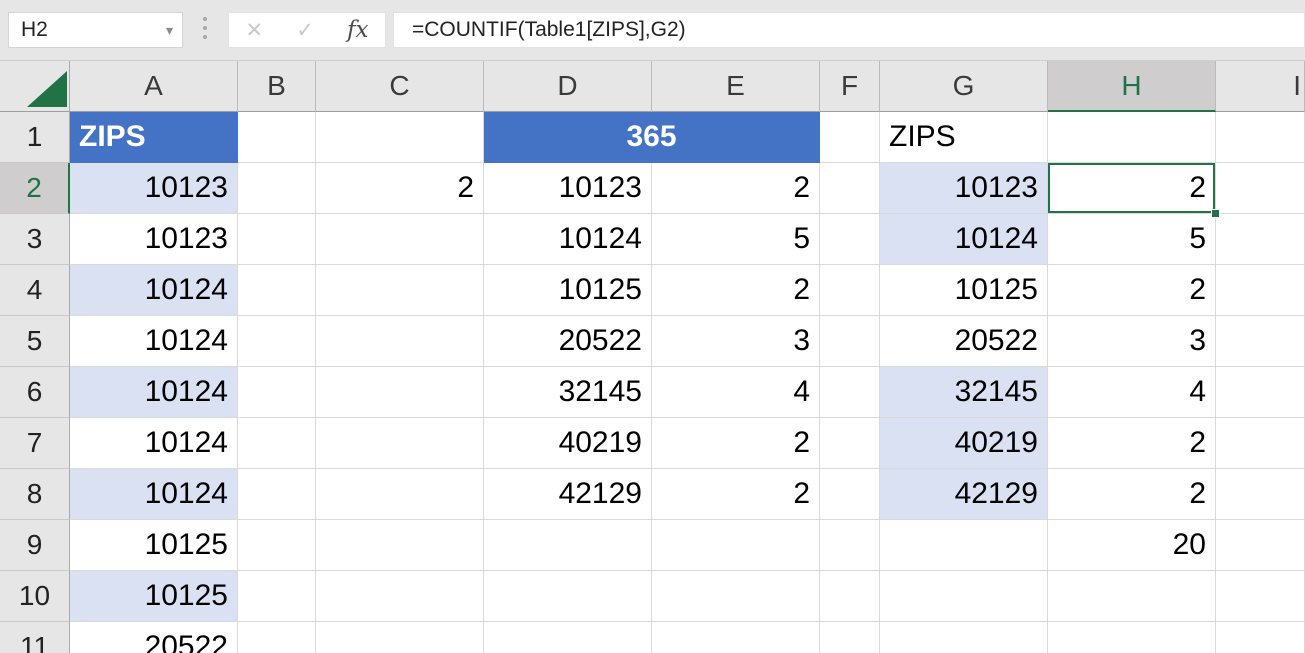 The height and width of the screenshot is (653, 1305). I want to click on column-header-C: C, so click(400, 86).